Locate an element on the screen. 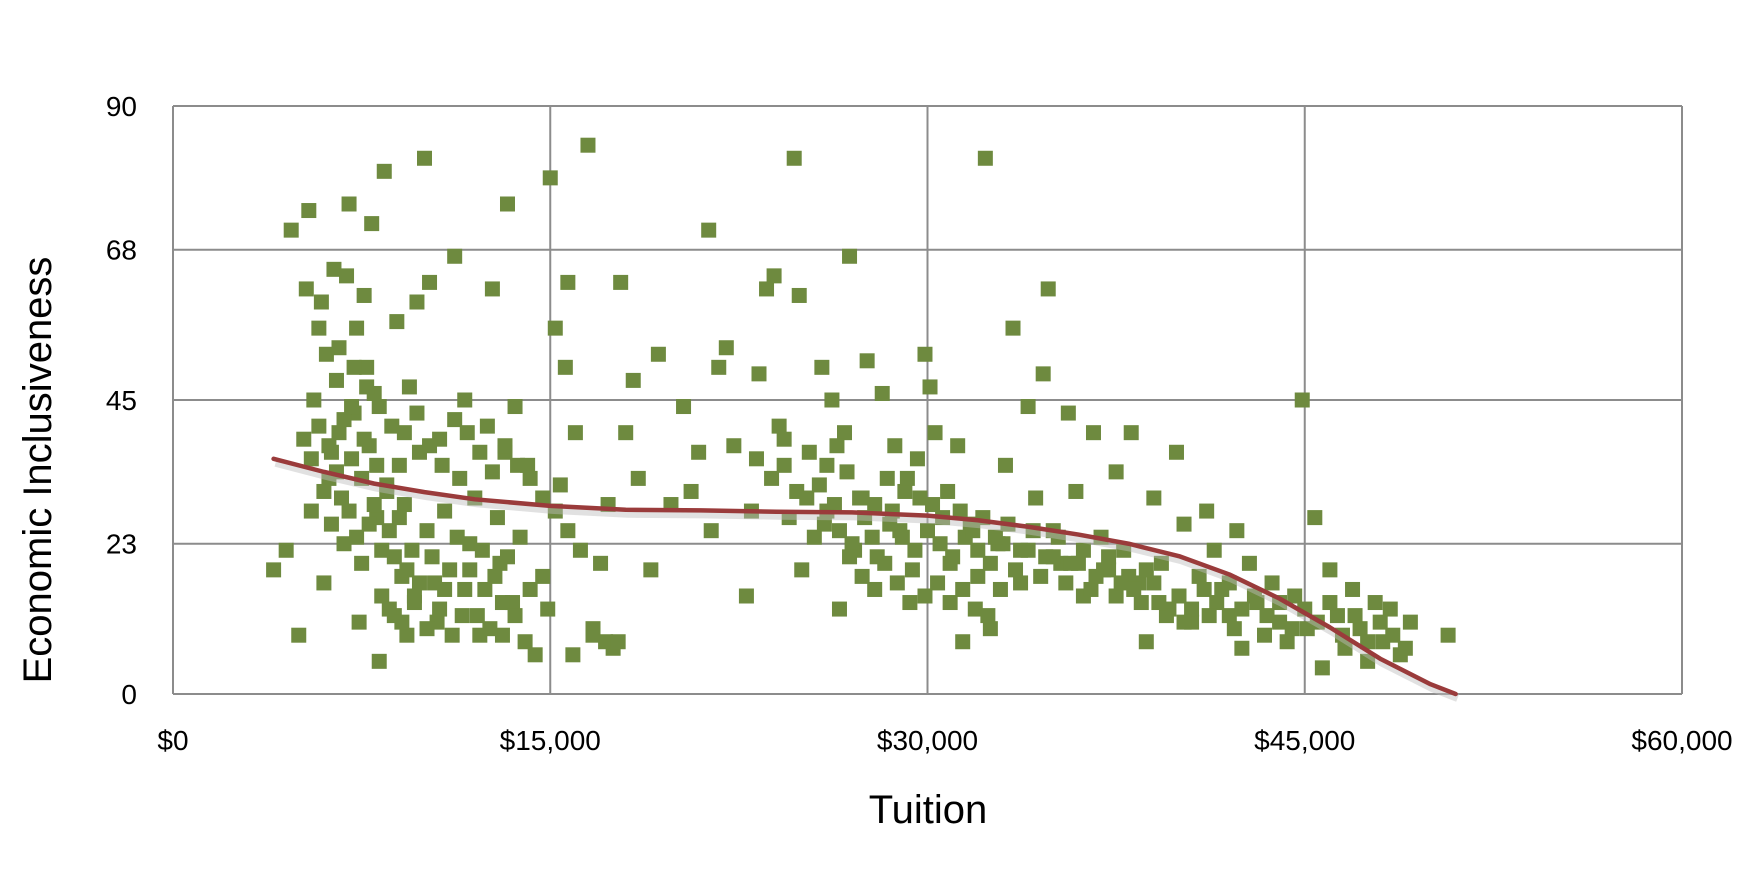 Image resolution: width=1756 pixels, height=874 pixels. x-tick-label: $15,000 is located at coordinates (550, 740).